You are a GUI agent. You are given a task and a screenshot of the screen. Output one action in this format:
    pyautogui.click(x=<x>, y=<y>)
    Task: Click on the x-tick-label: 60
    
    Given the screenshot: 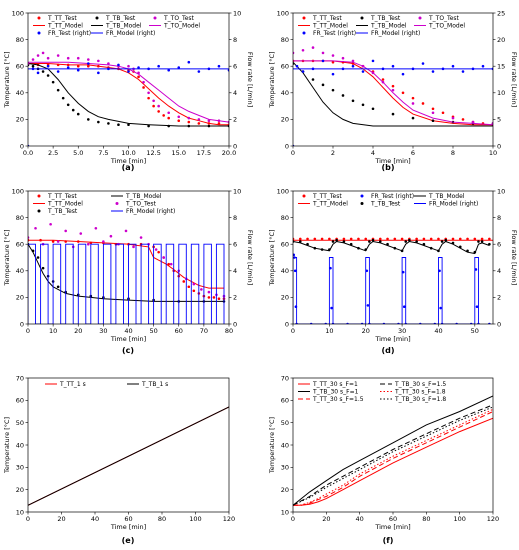 What is the action you would take?
    pyautogui.click(x=128, y=519)
    